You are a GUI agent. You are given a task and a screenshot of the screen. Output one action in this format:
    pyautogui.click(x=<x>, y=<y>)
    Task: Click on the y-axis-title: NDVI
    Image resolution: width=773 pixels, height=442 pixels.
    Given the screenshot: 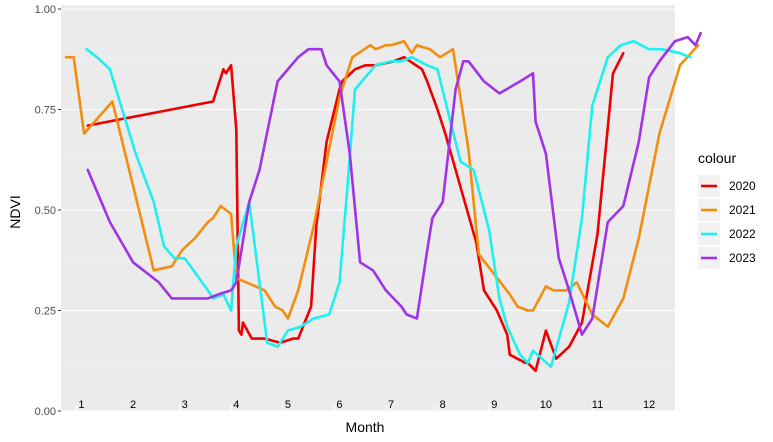 What is the action you would take?
    pyautogui.click(x=15, y=211)
    